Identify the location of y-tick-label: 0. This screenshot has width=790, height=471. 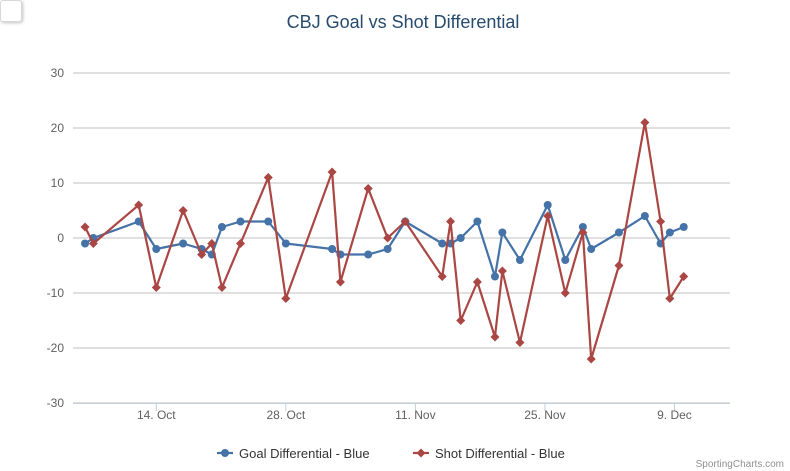
(60, 238).